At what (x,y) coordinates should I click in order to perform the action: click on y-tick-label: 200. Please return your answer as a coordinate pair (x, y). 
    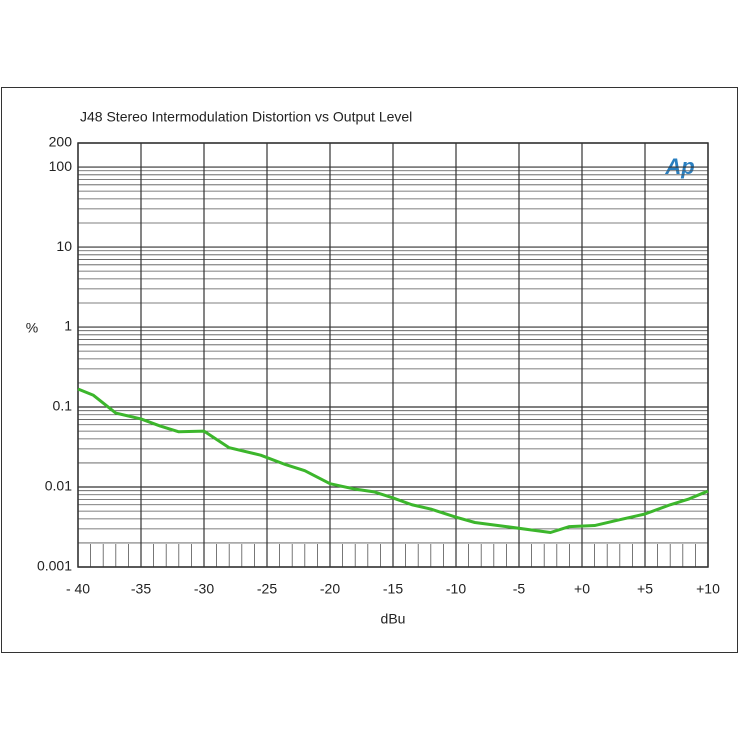
    Looking at the image, I should click on (61, 142).